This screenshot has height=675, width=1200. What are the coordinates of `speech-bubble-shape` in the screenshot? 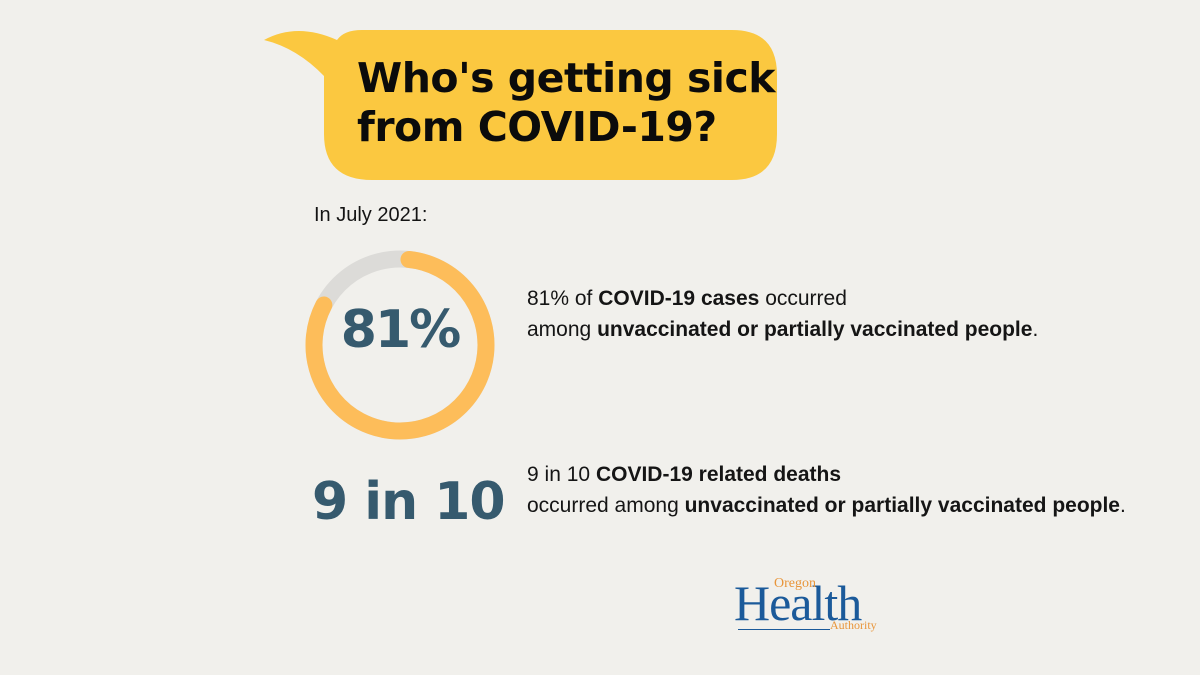 It's located at (520, 105).